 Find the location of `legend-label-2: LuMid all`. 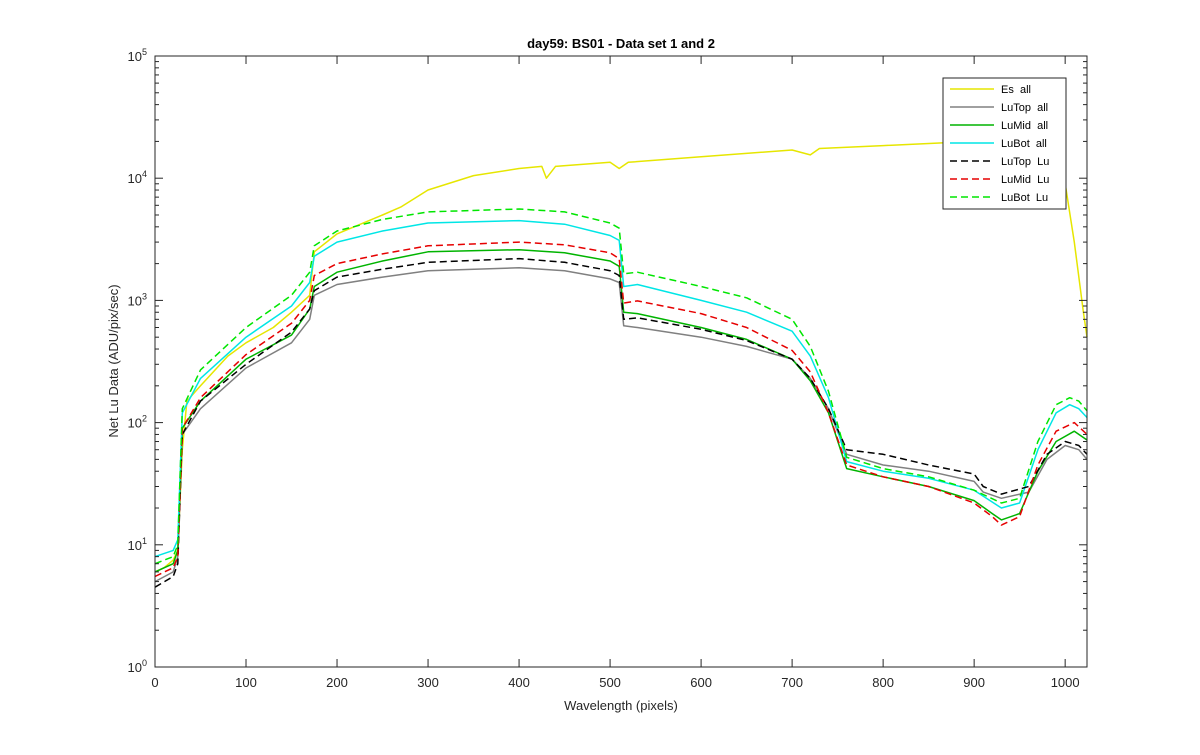

legend-label-2: LuMid all is located at coordinates (1024, 126).